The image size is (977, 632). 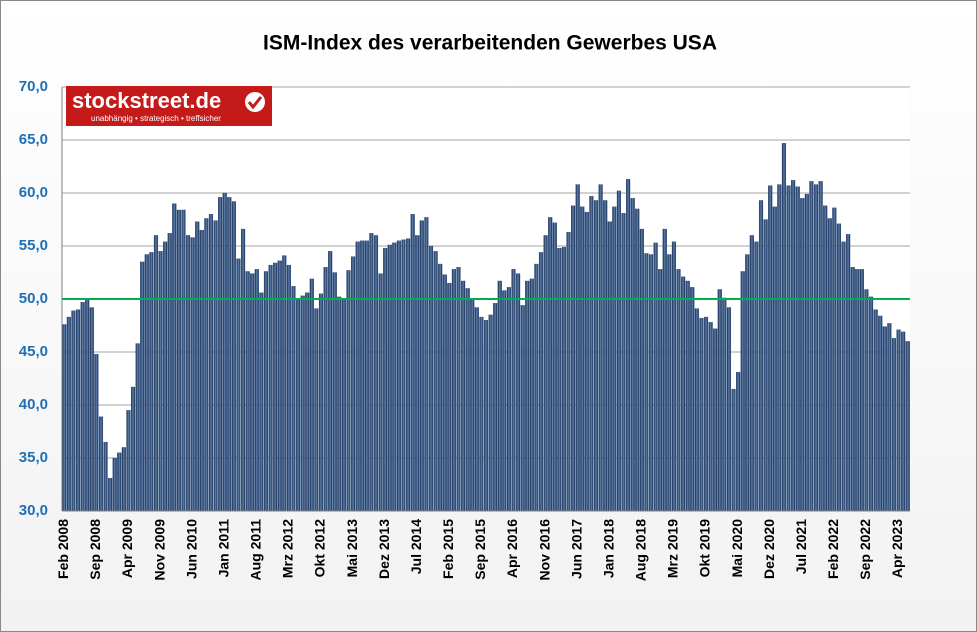 What do you see at coordinates (544, 550) in the screenshot?
I see `x-tick-label: Nov 2016` at bounding box center [544, 550].